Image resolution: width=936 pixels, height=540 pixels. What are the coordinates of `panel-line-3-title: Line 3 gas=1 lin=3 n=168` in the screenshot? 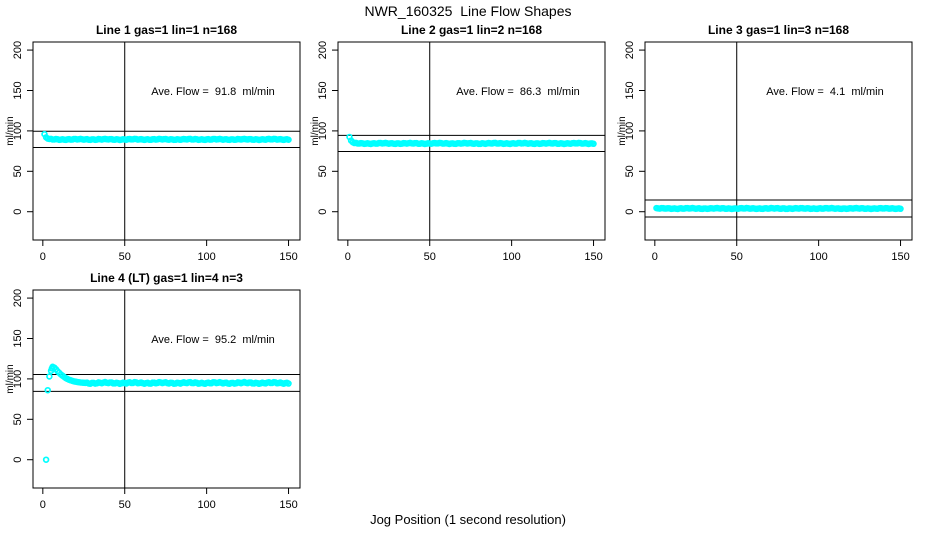 It's located at (778, 30).